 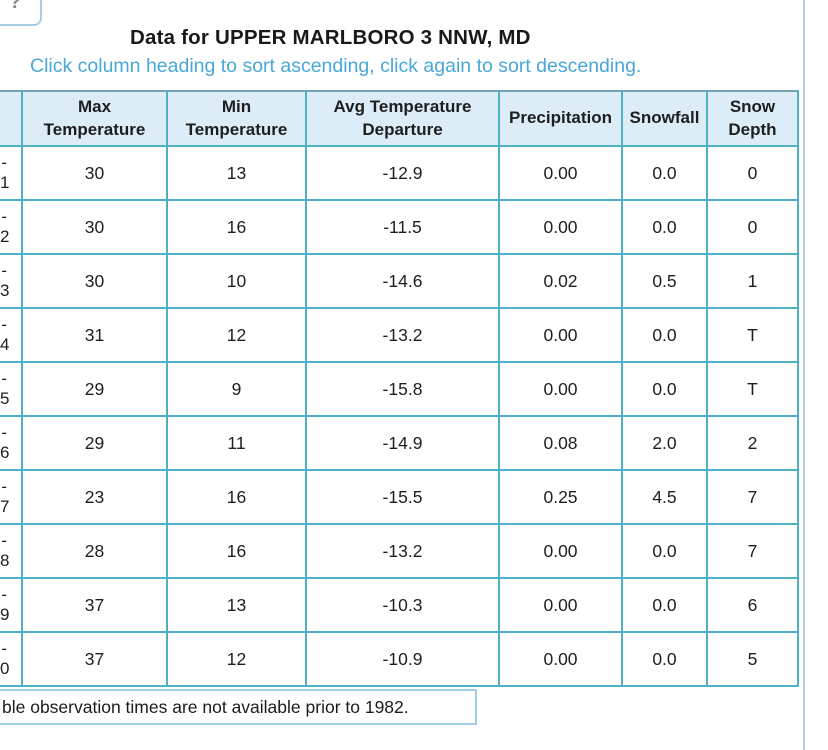 I want to click on column-header-avg: Avg Temperature Departure, so click(x=402, y=118).